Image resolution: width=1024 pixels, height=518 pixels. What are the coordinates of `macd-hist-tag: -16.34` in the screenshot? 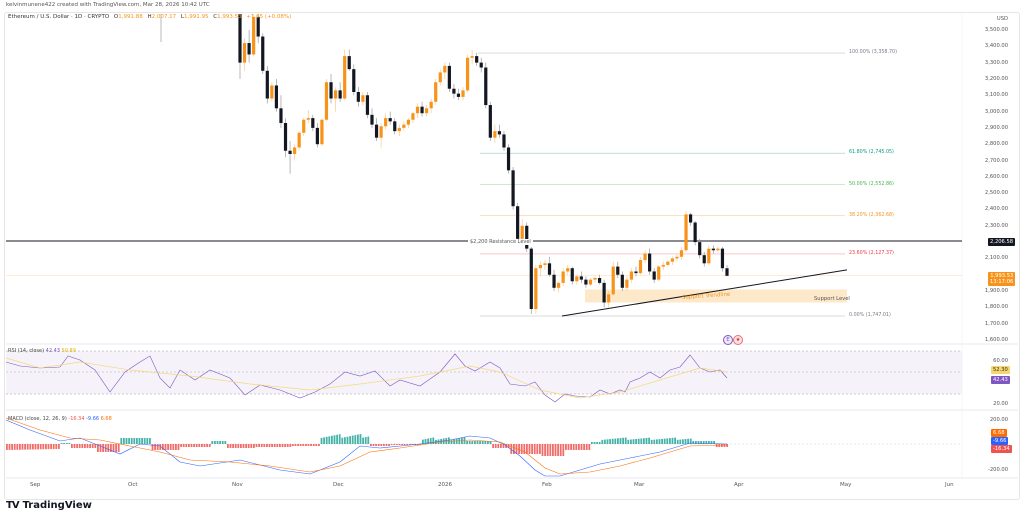 It's located at (1001, 449).